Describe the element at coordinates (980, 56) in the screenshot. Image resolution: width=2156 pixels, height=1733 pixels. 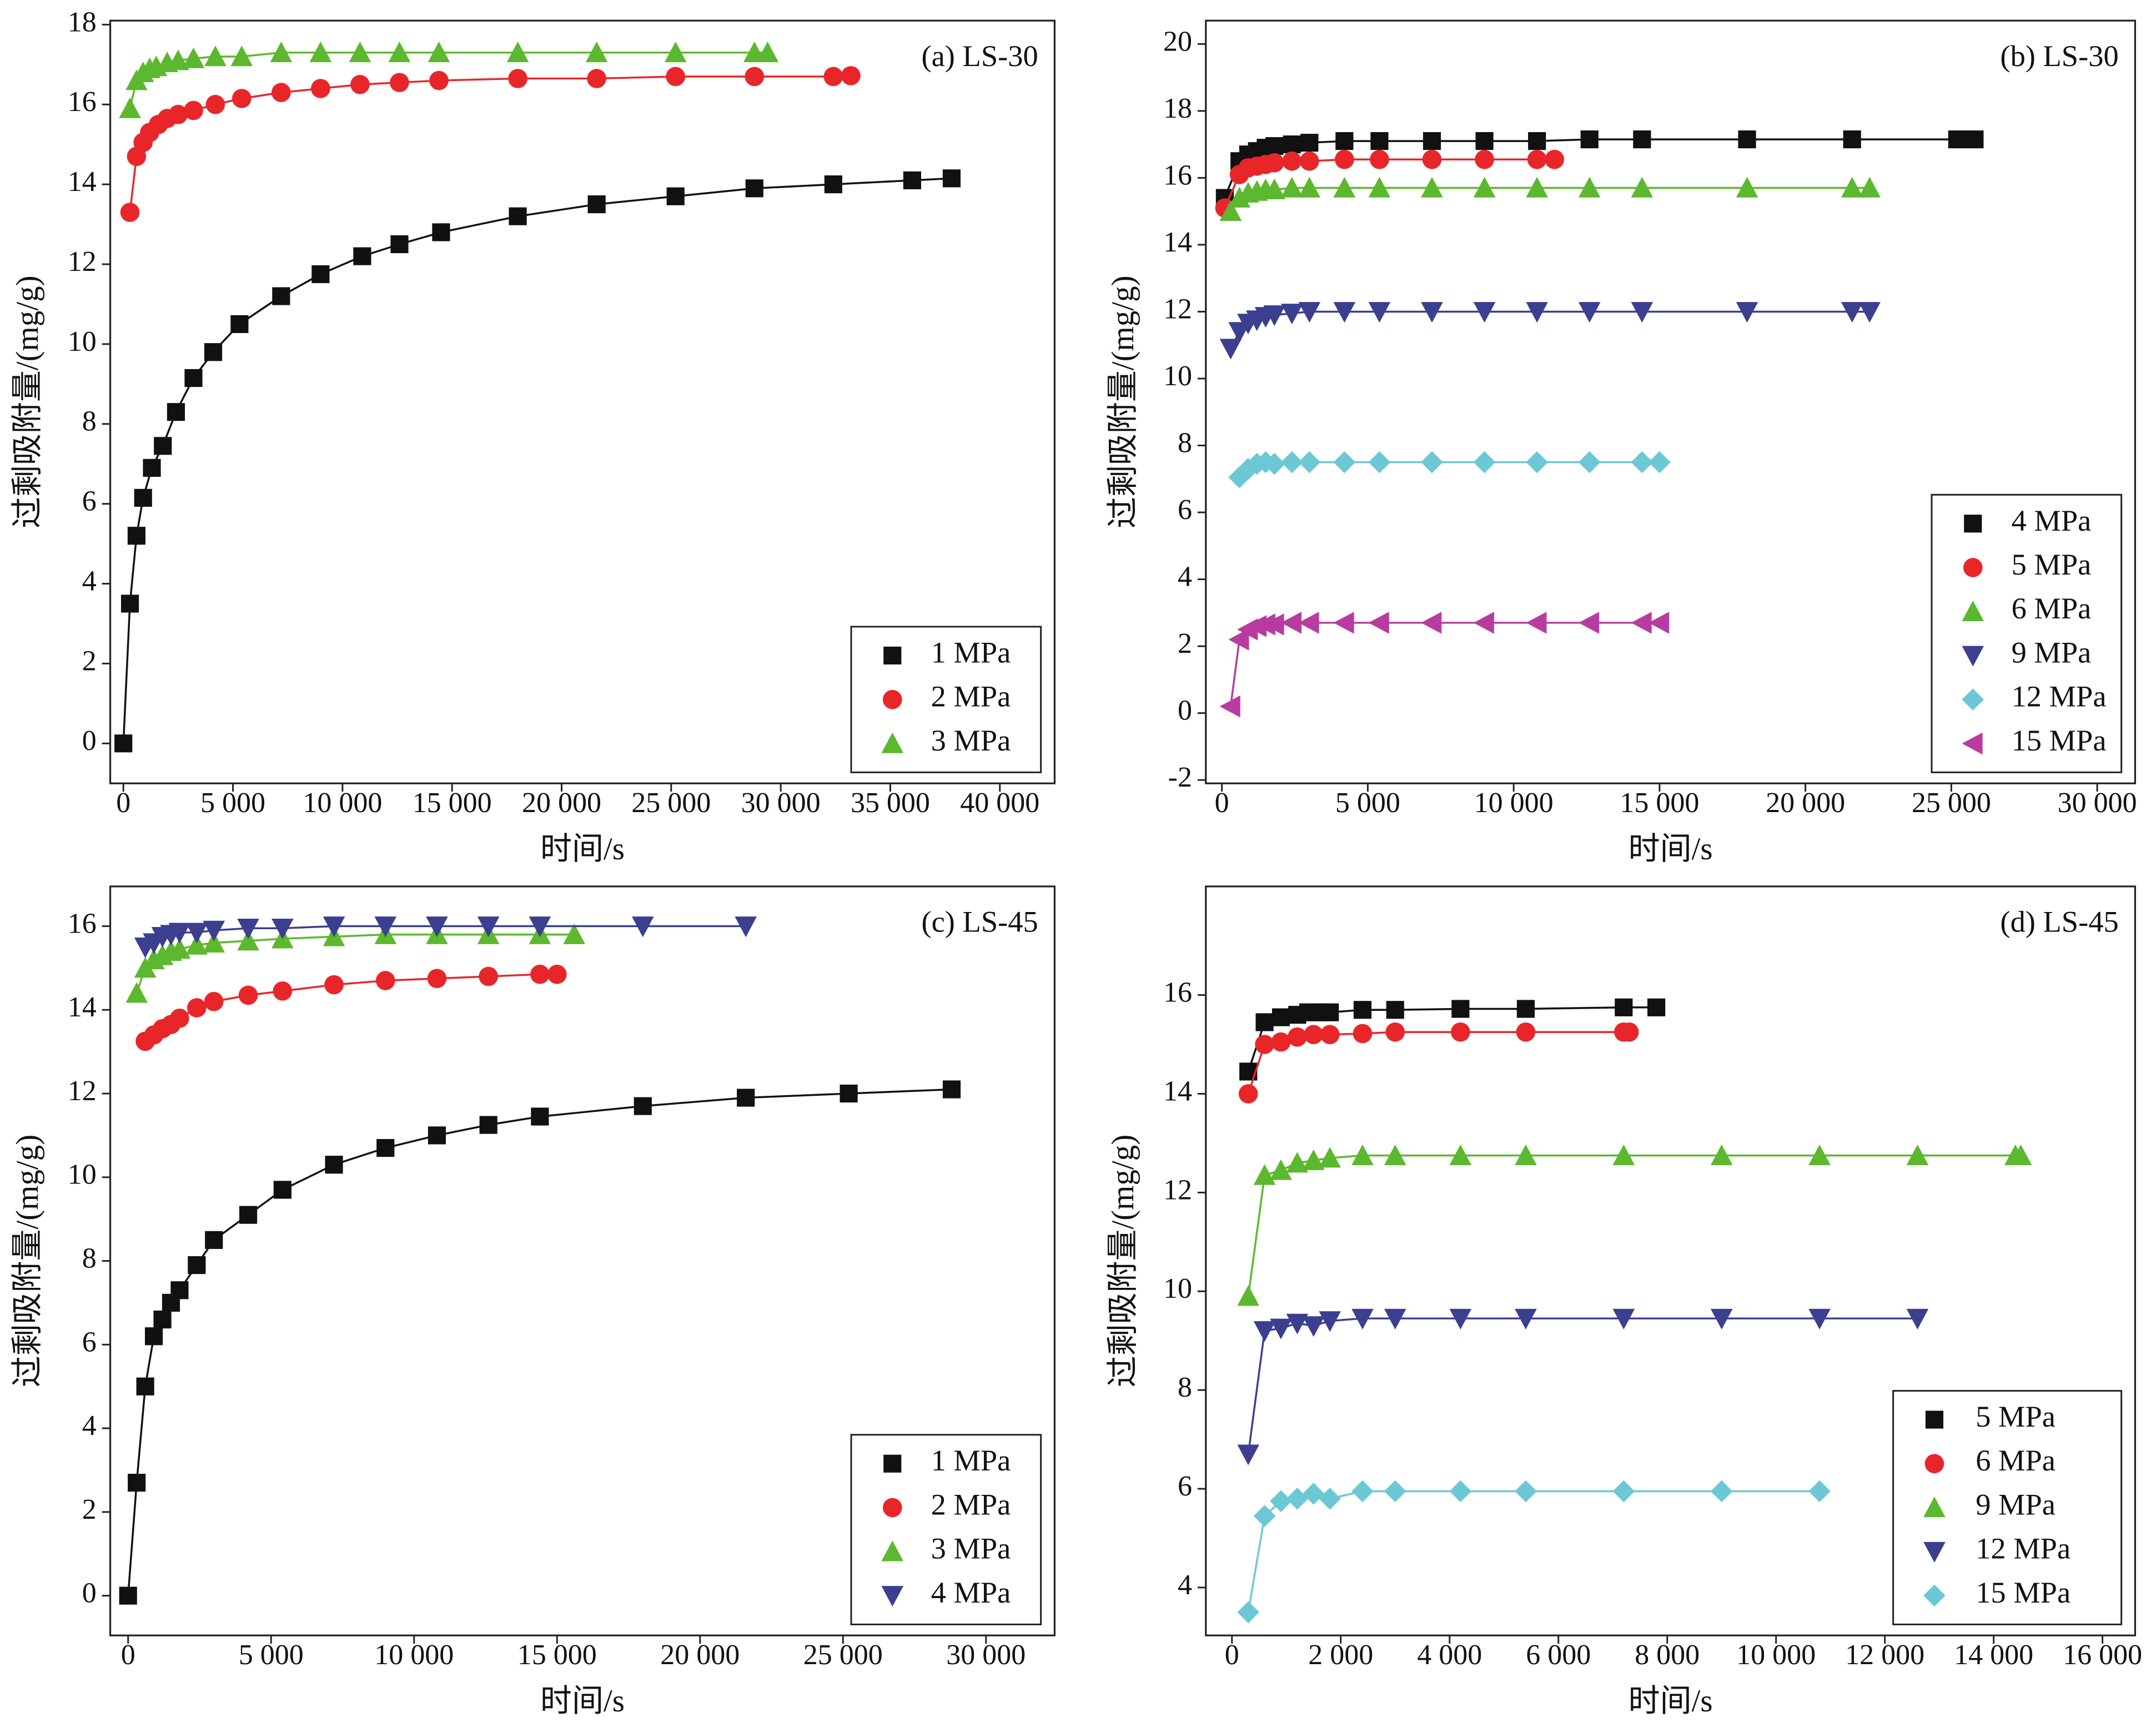
I see `annotation: (a) LS-30` at that location.